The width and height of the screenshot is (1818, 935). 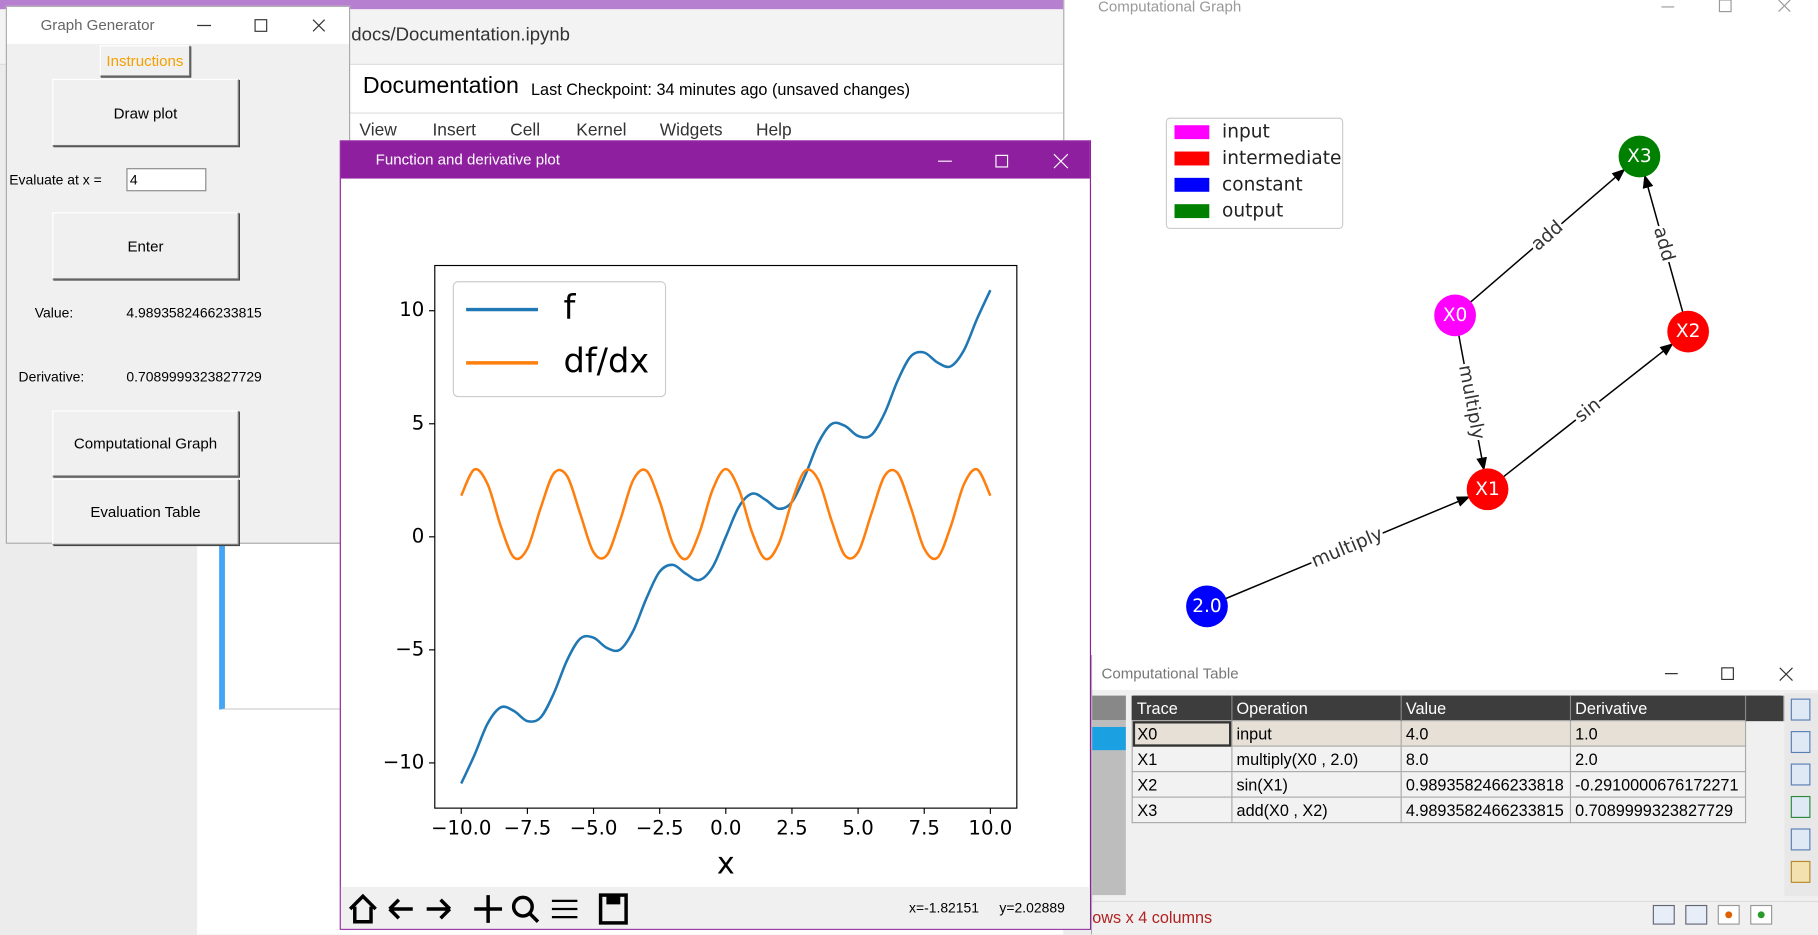 I want to click on y-tick-label: 0, so click(x=418, y=535).